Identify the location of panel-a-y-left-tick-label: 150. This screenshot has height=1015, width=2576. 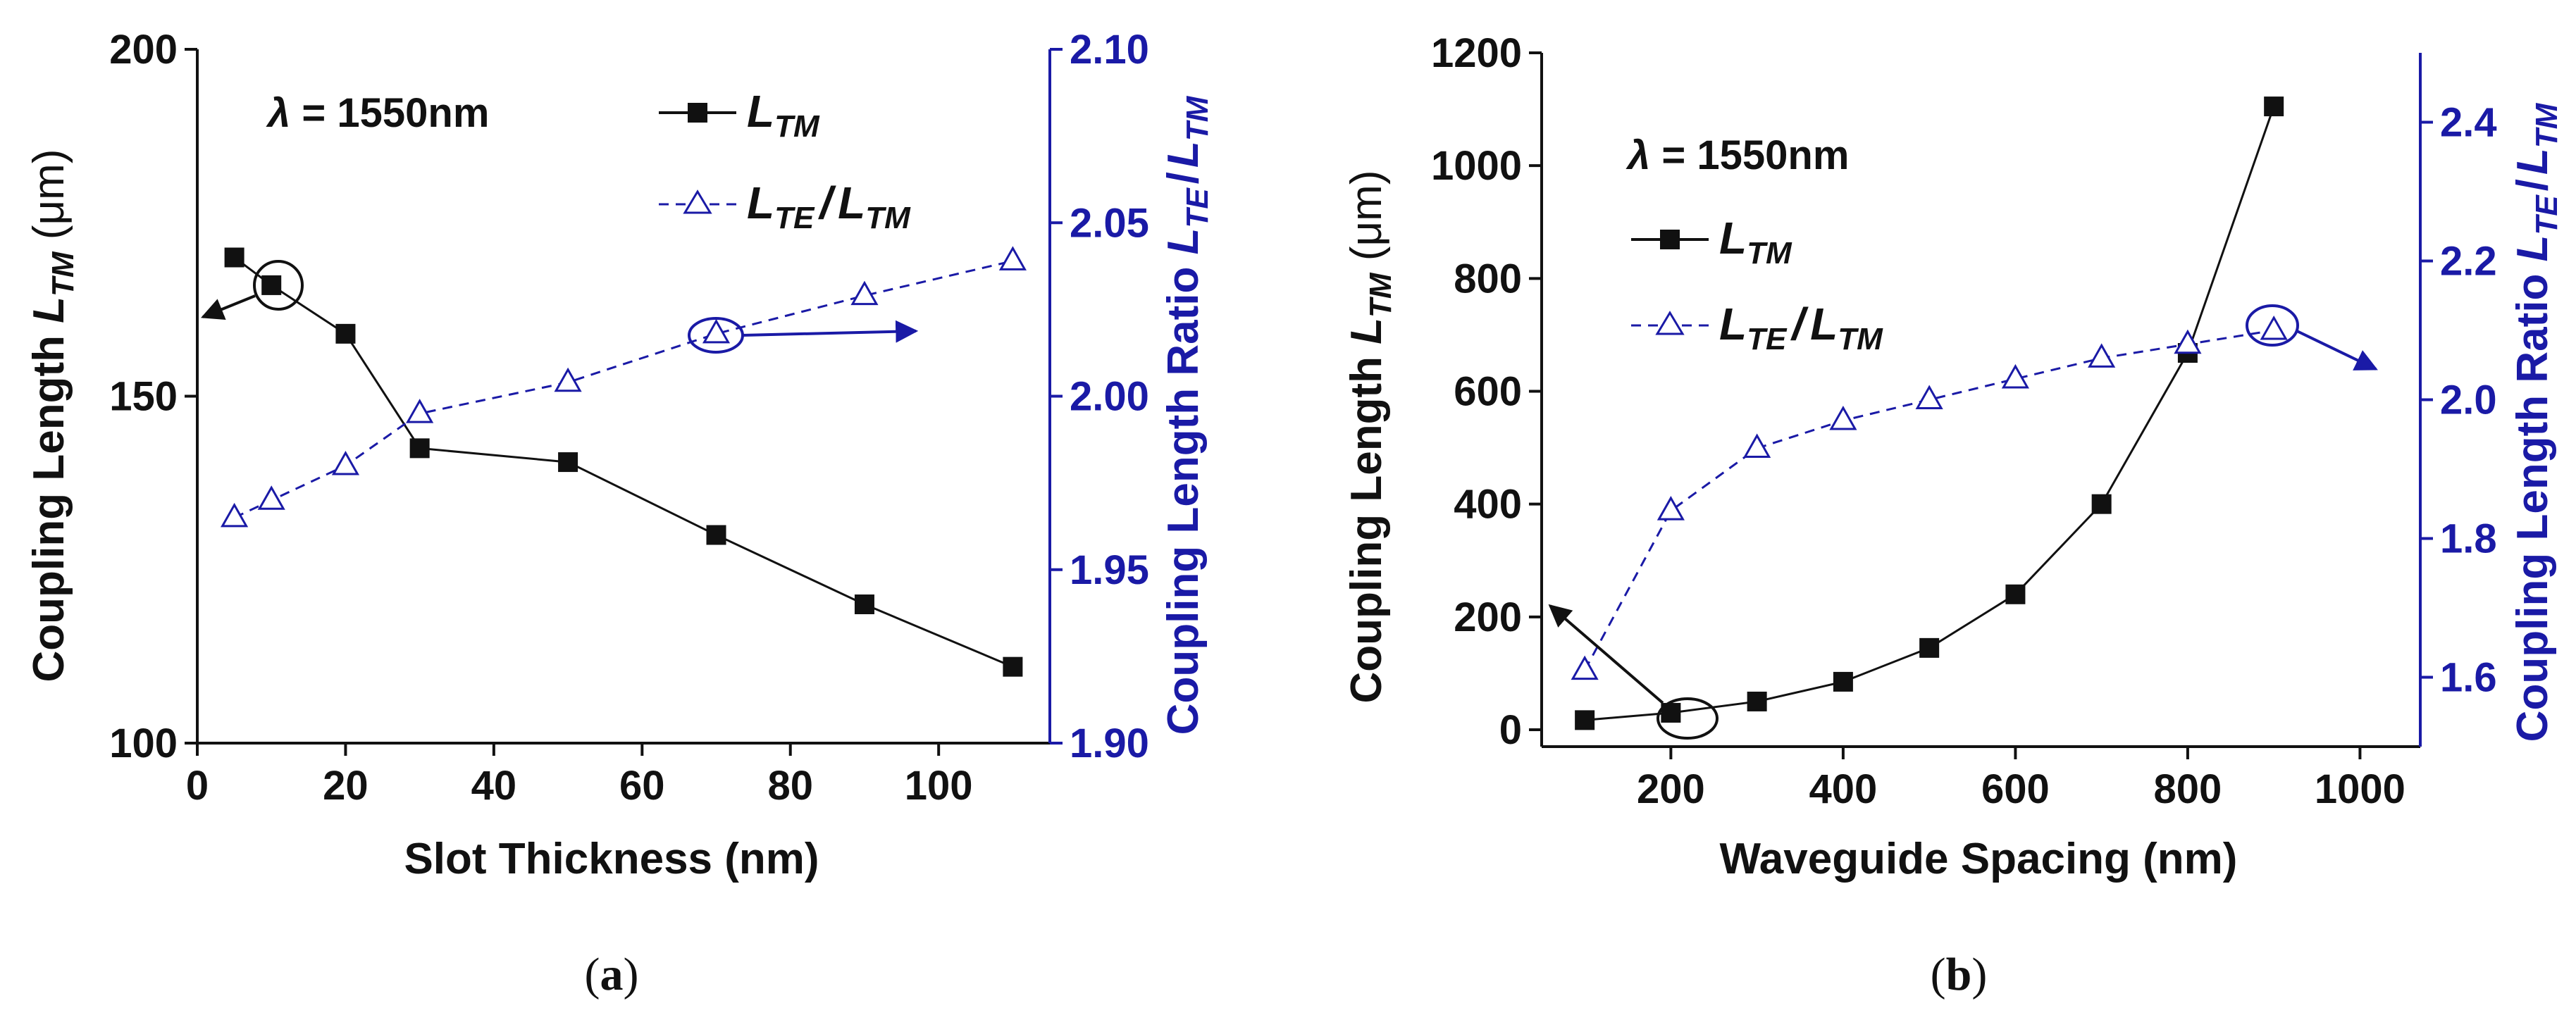
(143, 397).